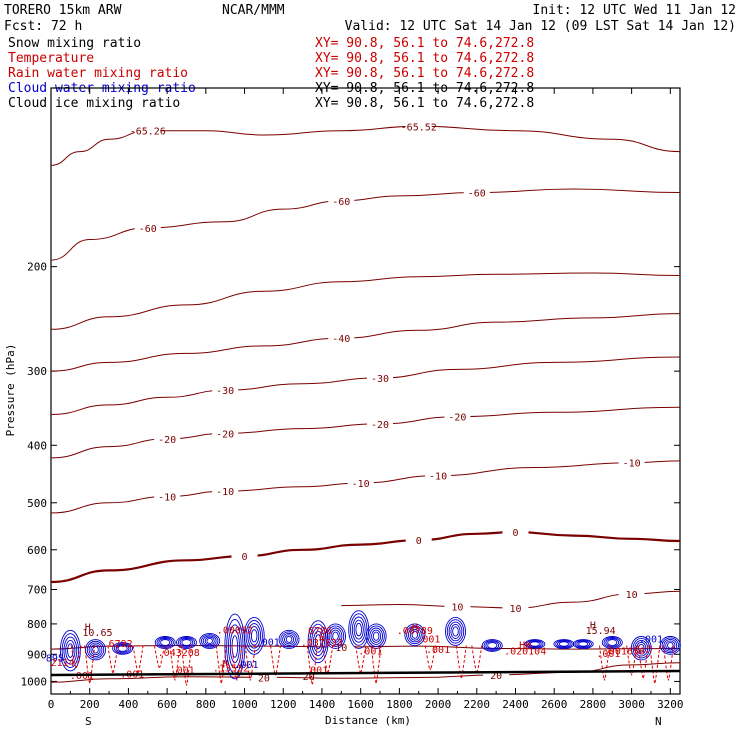 This screenshot has height=740, width=740. What do you see at coordinates (360, 704) in the screenshot?
I see `x-tick-label: 1600` at bounding box center [360, 704].